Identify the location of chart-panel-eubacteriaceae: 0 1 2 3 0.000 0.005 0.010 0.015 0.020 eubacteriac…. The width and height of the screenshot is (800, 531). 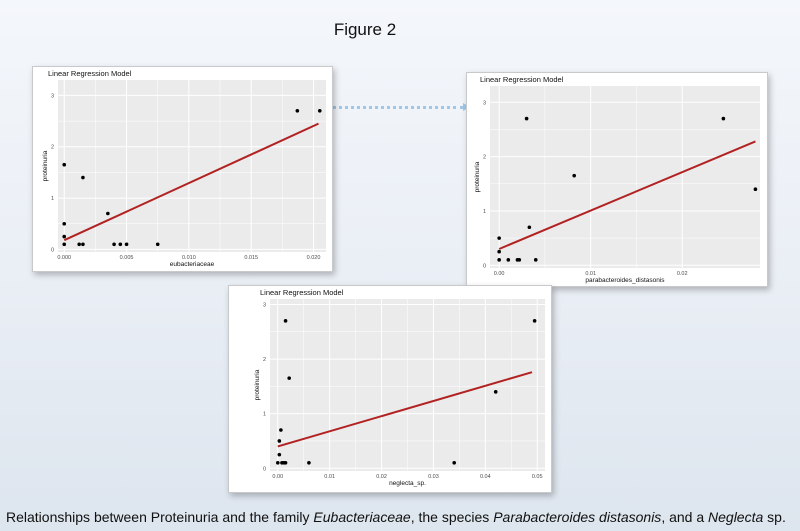
(182, 169).